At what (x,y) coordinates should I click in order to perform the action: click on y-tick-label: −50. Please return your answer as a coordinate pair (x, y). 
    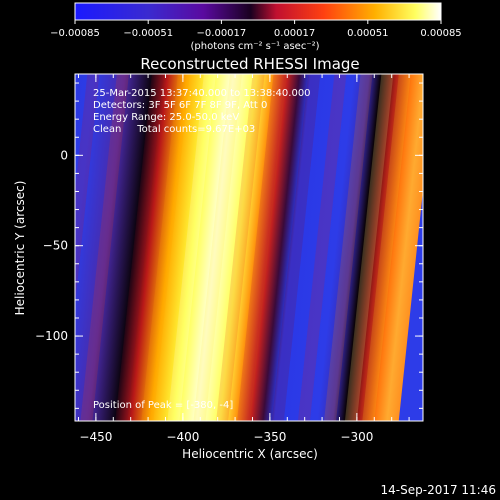
    Looking at the image, I should click on (55, 246).